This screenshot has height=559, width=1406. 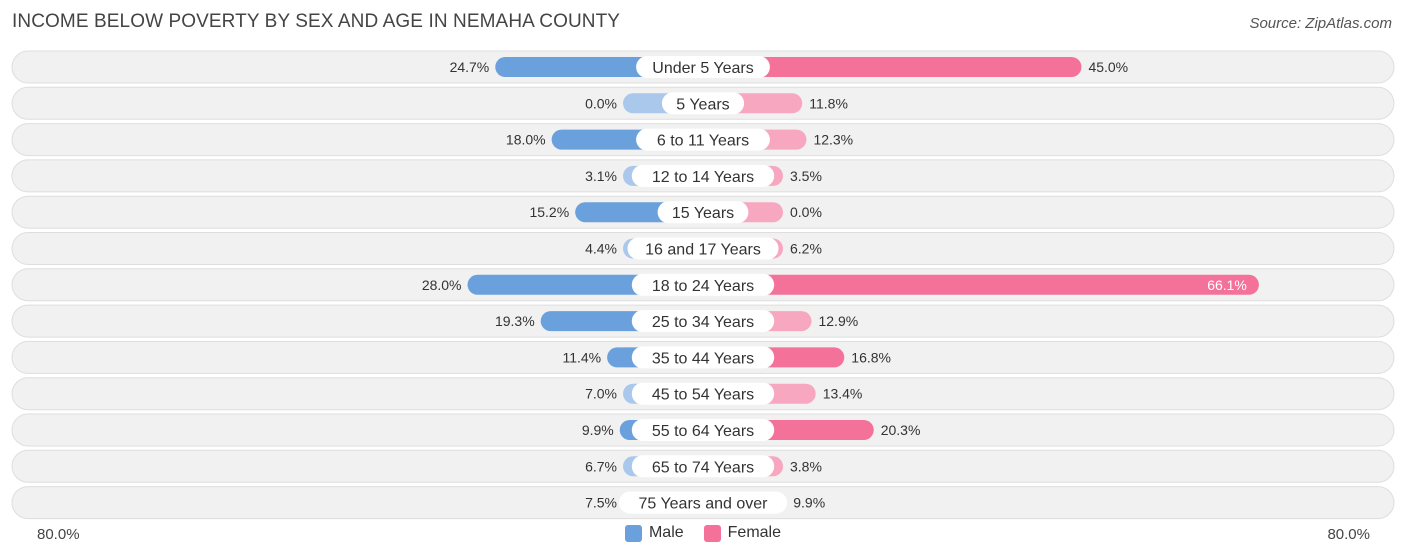 What do you see at coordinates (712, 533) in the screenshot?
I see `legend-swatch-female` at bounding box center [712, 533].